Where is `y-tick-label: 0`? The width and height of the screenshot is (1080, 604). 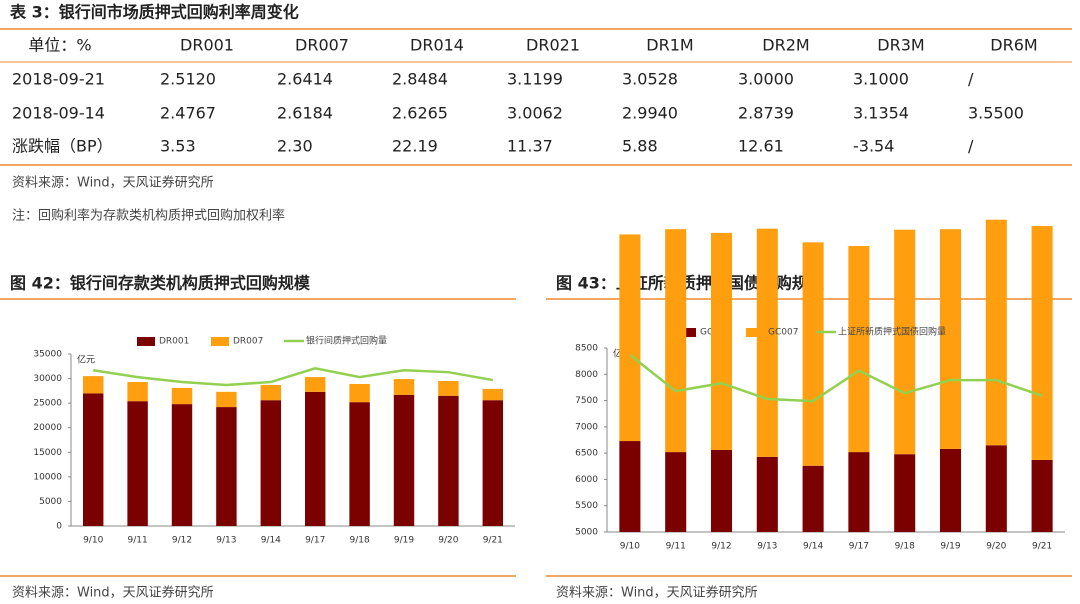
y-tick-label: 0 is located at coordinates (59, 527).